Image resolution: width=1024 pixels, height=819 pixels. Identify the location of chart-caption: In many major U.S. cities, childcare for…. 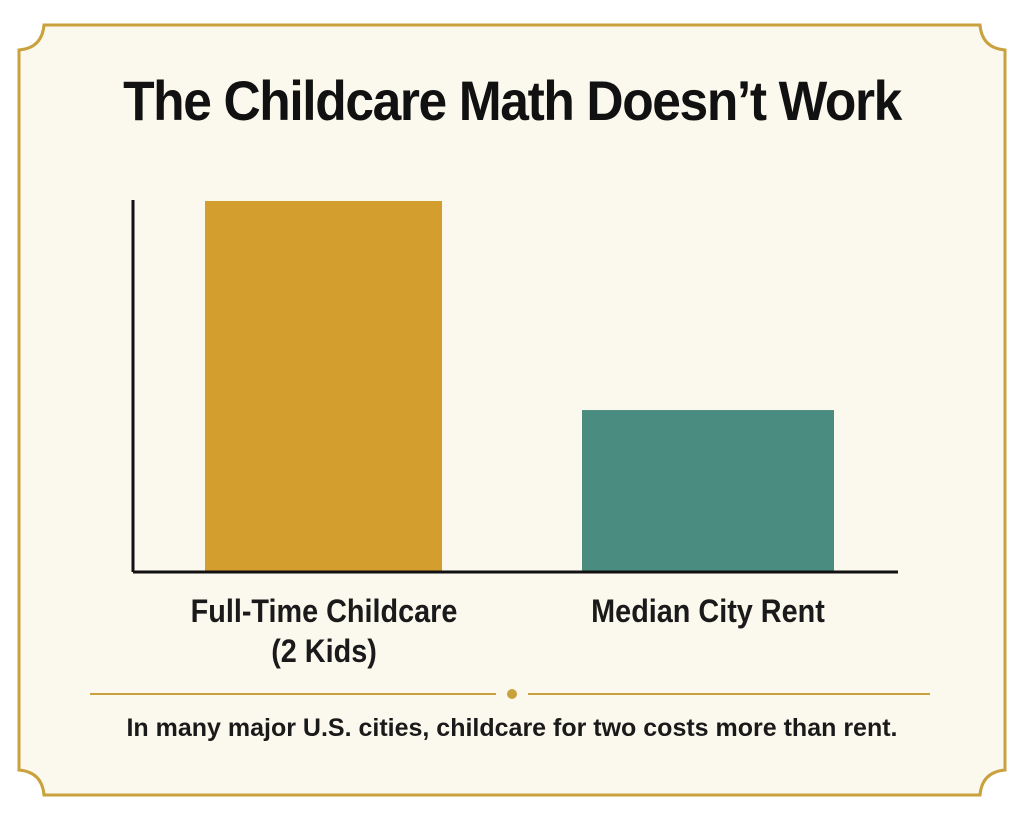
(512, 728).